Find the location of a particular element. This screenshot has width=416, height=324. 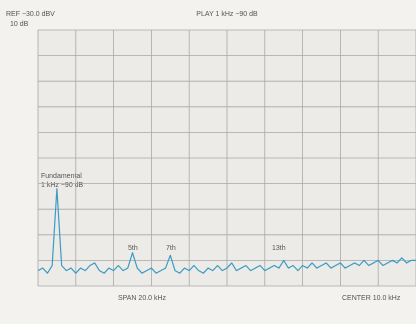

span-label: SPAN 20.0 kHz is located at coordinates (142, 298).